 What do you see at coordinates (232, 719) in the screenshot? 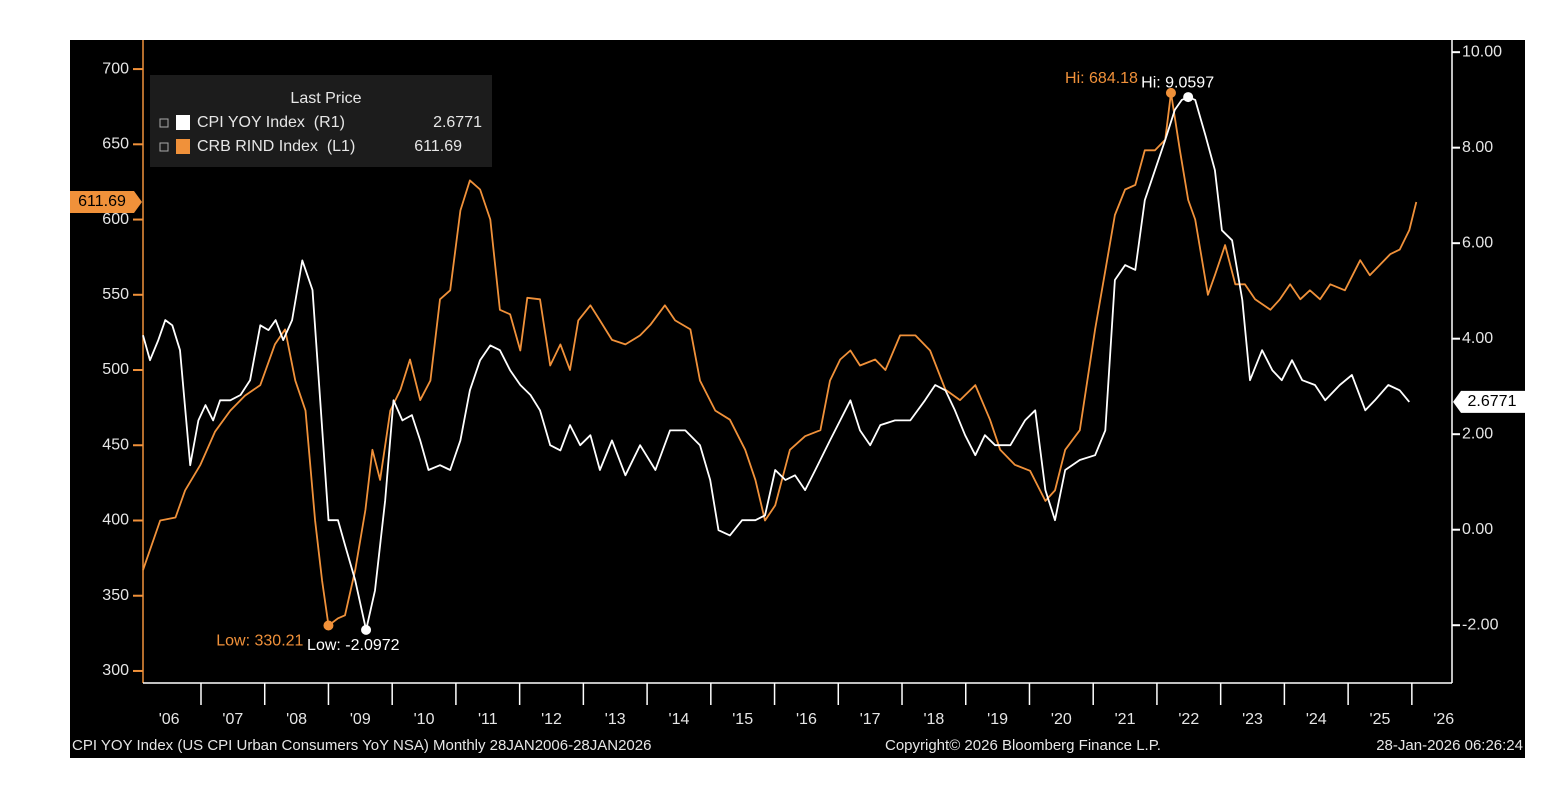
I see `x-tick-label: '07` at bounding box center [232, 719].